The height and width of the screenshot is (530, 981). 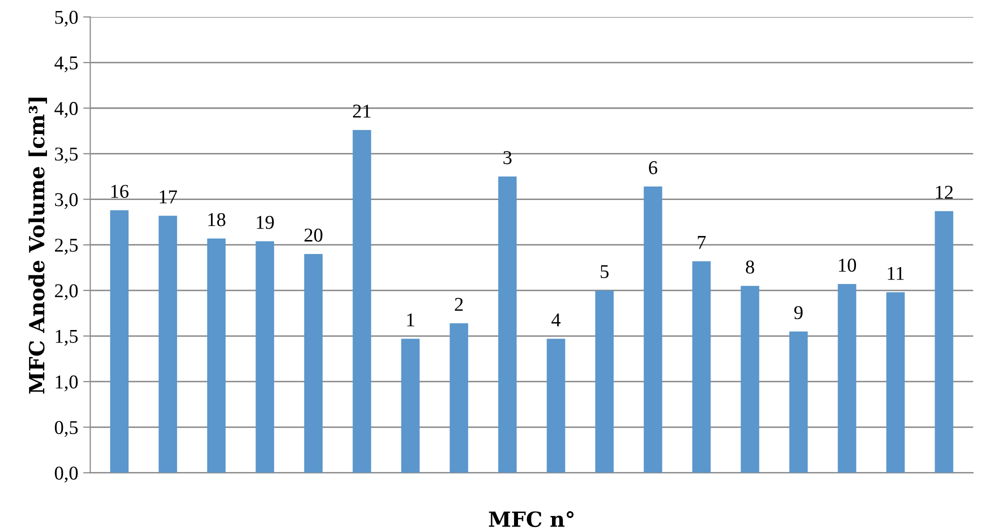 I want to click on y-tick-label: 1,0, so click(x=67, y=383).